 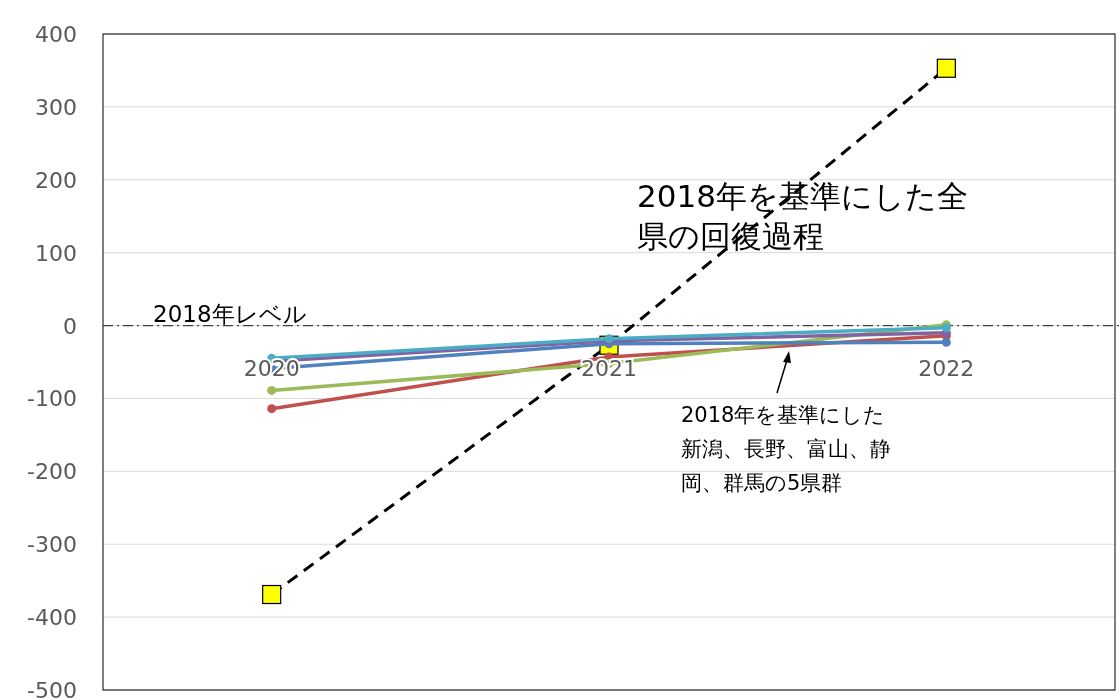 I want to click on y-tick-label: -100, so click(x=52, y=399).